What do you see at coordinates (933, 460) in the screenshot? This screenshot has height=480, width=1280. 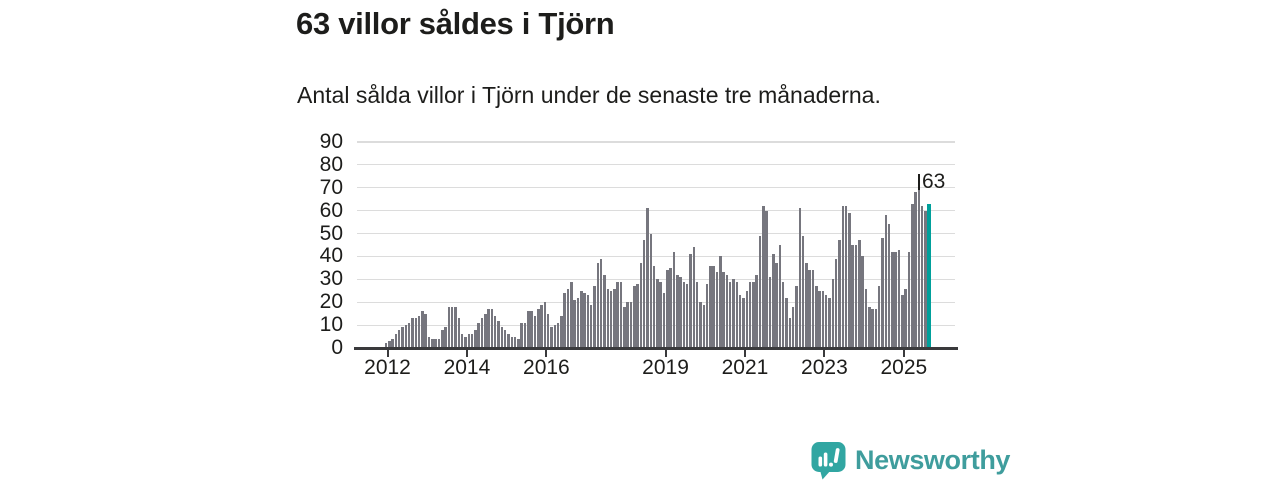 I see `newsworthy-wordmark: Newsworthy` at bounding box center [933, 460].